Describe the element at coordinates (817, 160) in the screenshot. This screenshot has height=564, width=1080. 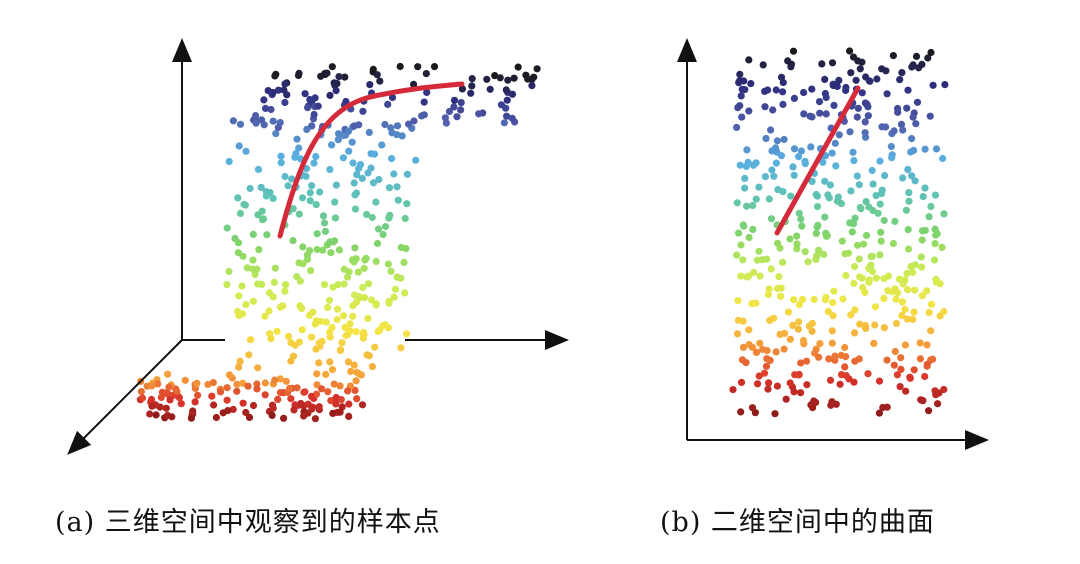
I see `curve-2d` at that location.